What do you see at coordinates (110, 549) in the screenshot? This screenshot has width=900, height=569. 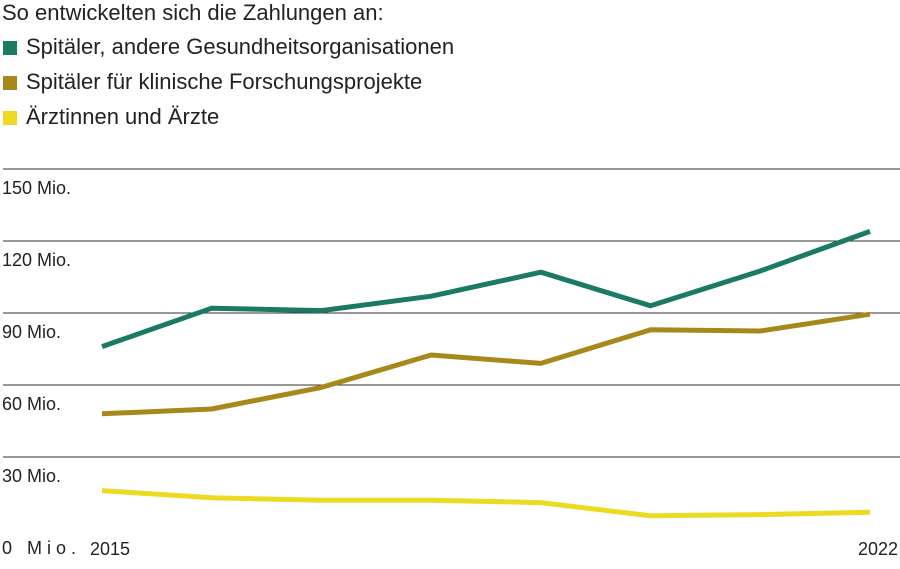 I see `x-tick-label: 2015` at bounding box center [110, 549].